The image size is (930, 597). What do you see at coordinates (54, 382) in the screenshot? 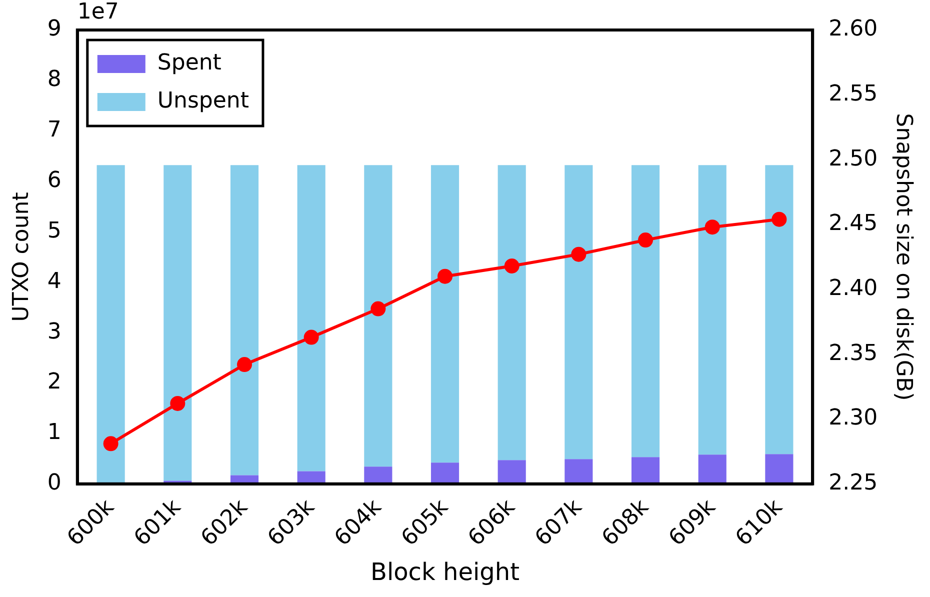
I see `y-tick-label: 2` at bounding box center [54, 382].